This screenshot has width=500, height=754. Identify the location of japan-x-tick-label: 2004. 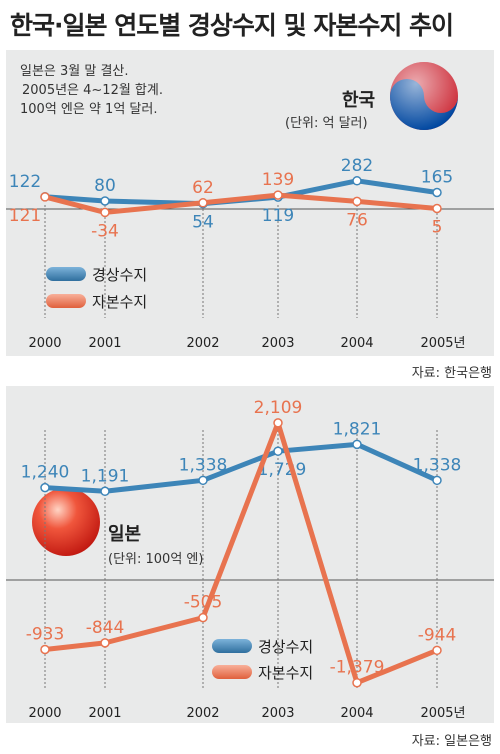
(356, 713).